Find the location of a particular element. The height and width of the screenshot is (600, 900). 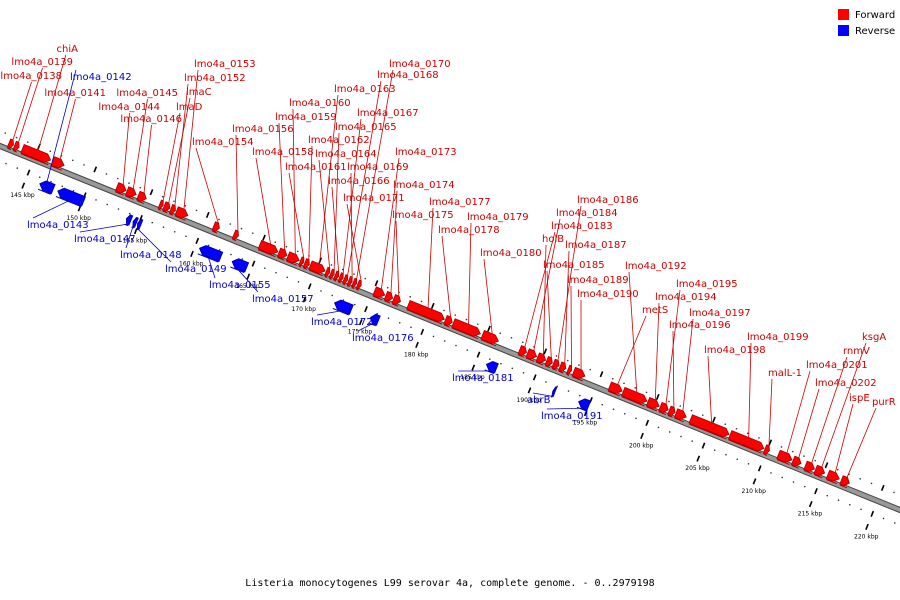

gene-label-lmo4a-0191: lmo4a_0191 is located at coordinates (572, 416).